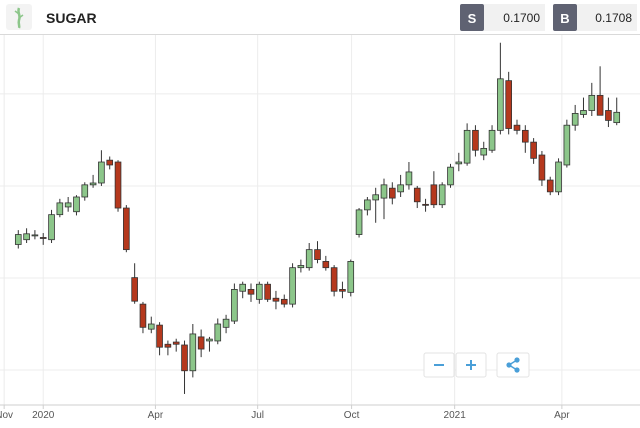 This screenshot has width=640, height=428. I want to click on buy-label: B, so click(564, 18).